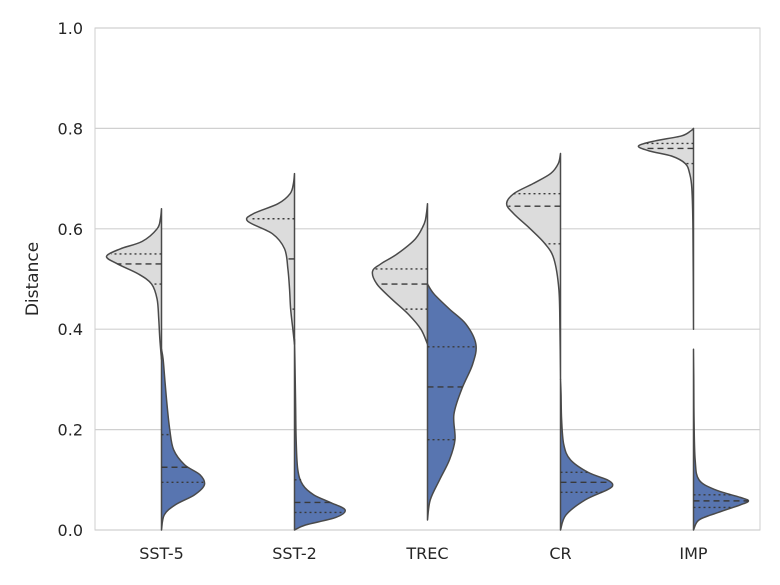  I want to click on x-tick-label: CR, so click(560, 553).